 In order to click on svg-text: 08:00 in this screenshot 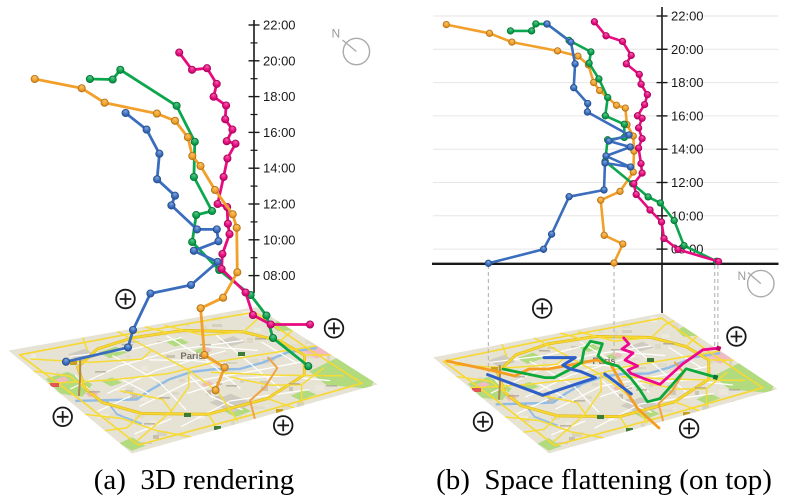, I will do `click(279, 275)`.